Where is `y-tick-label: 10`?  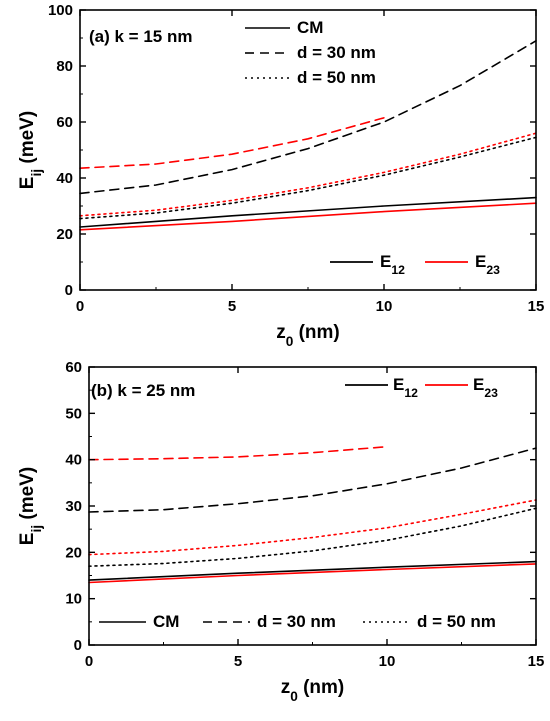
y-tick-label: 10 is located at coordinates (73, 599).